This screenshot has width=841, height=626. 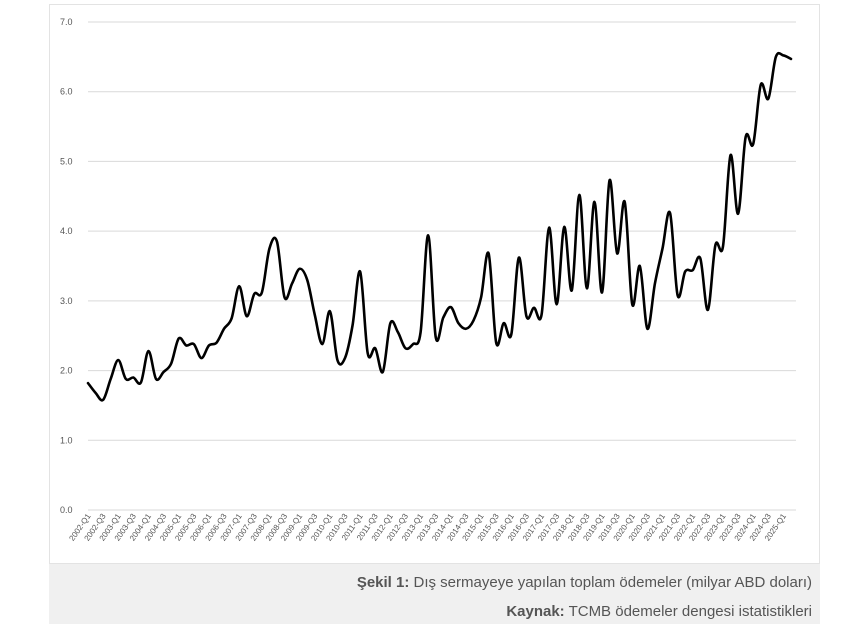 What do you see at coordinates (66, 510) in the screenshot?
I see `y-tick-label: 0.0` at bounding box center [66, 510].